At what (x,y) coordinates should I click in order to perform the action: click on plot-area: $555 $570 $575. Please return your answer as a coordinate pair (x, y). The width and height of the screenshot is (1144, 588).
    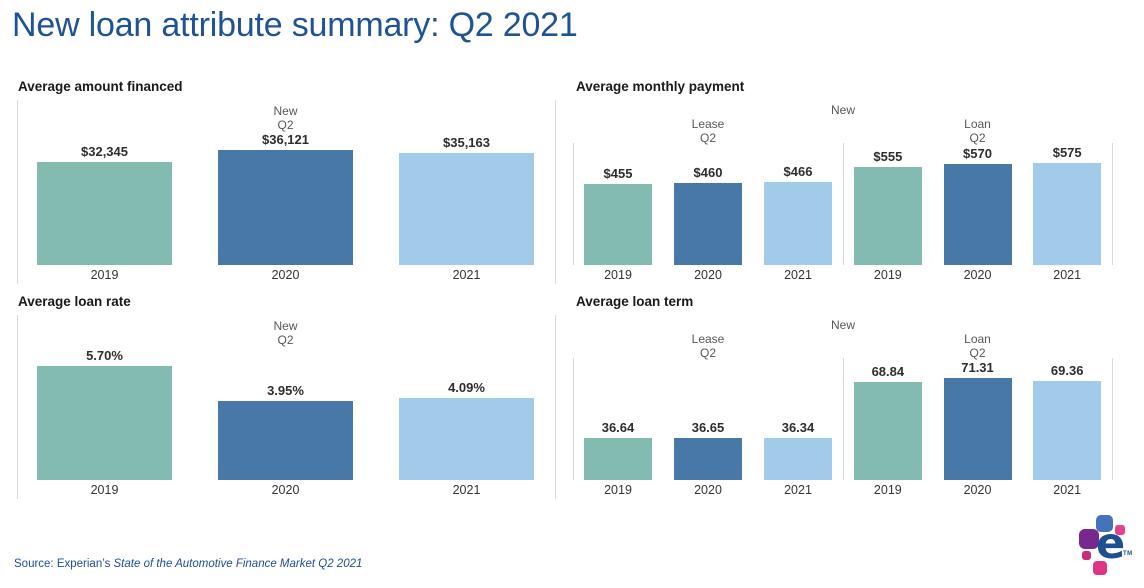
    Looking at the image, I should click on (977, 204).